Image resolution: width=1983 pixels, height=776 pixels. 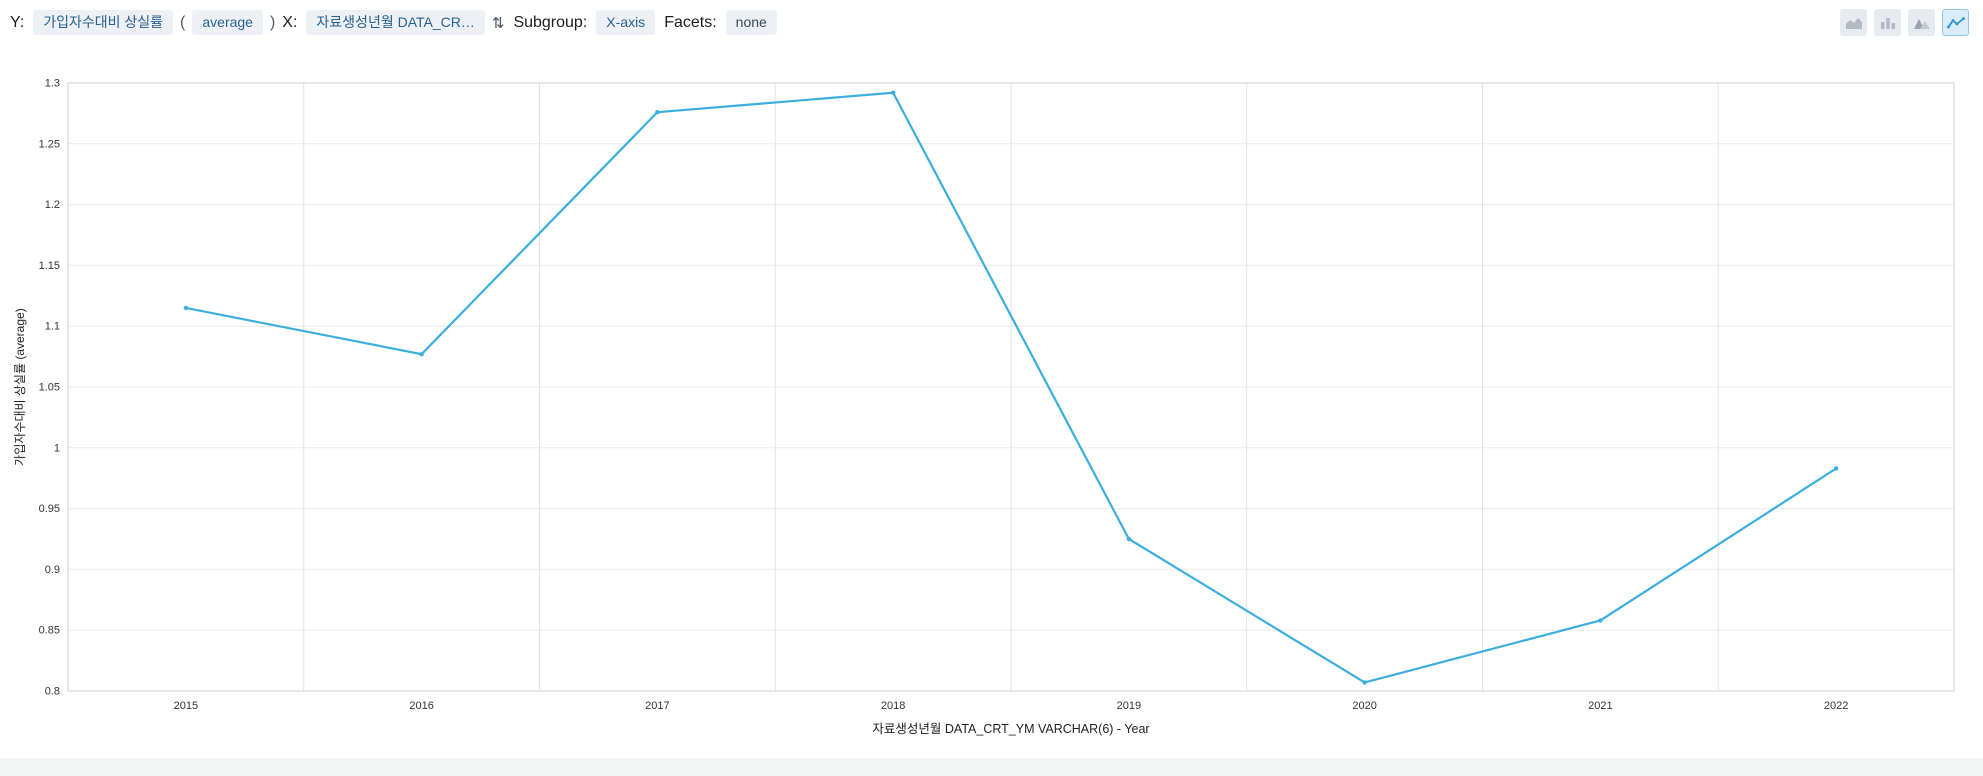 What do you see at coordinates (626, 22) in the screenshot?
I see `subgroup-chip: X-axis` at bounding box center [626, 22].